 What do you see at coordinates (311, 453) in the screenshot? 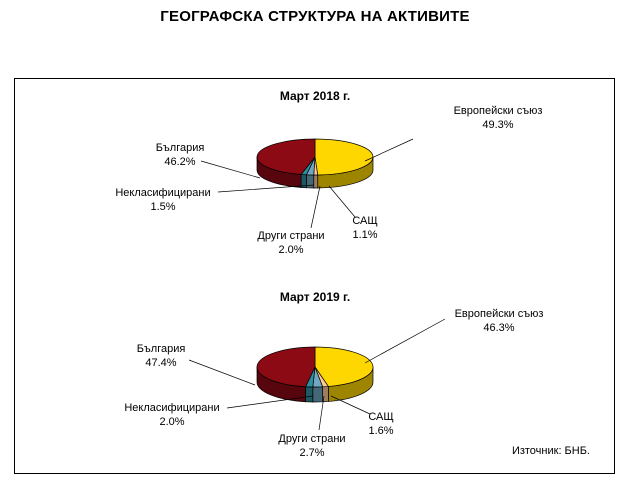
I see `slice-value-other-countries: 2.7%` at bounding box center [311, 453].